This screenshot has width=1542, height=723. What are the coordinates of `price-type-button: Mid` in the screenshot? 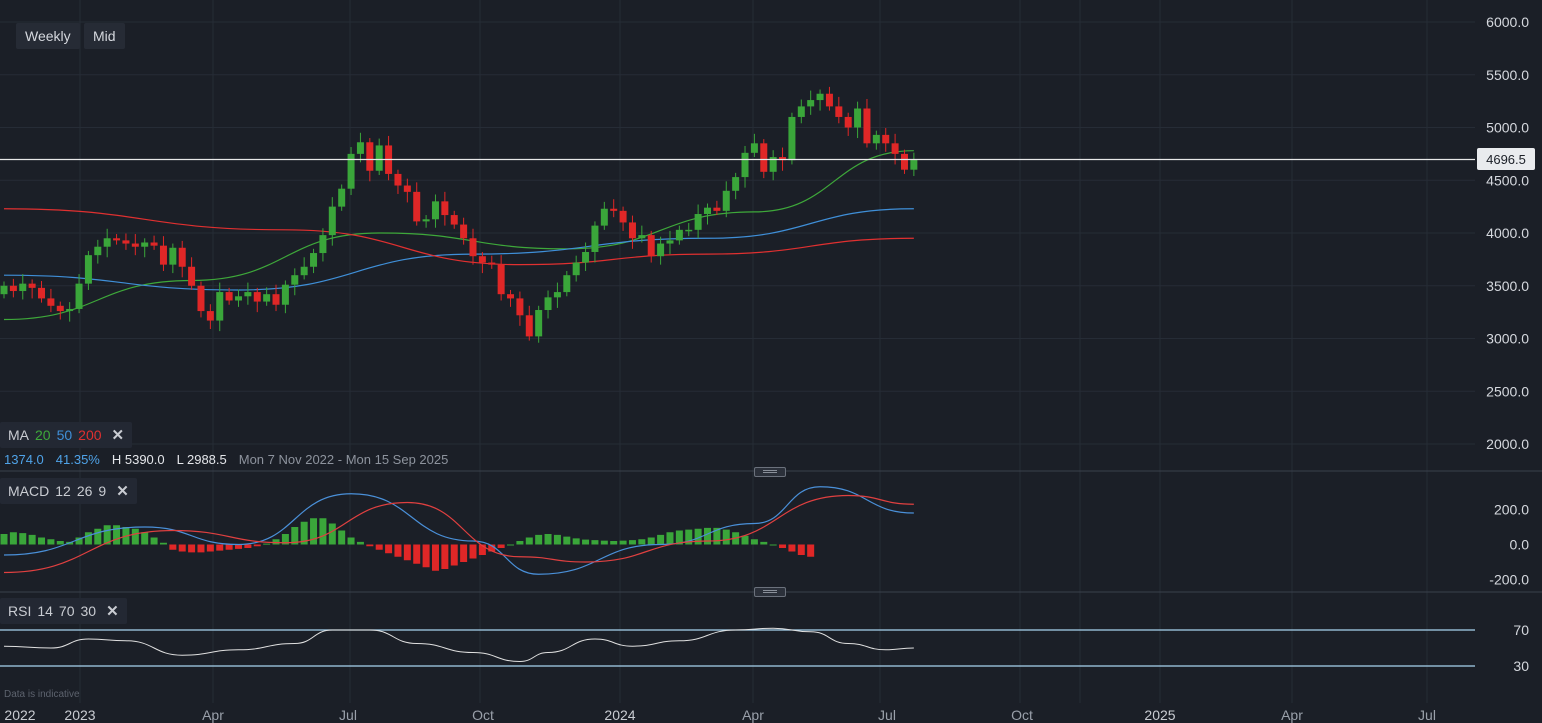 It's located at (104, 36).